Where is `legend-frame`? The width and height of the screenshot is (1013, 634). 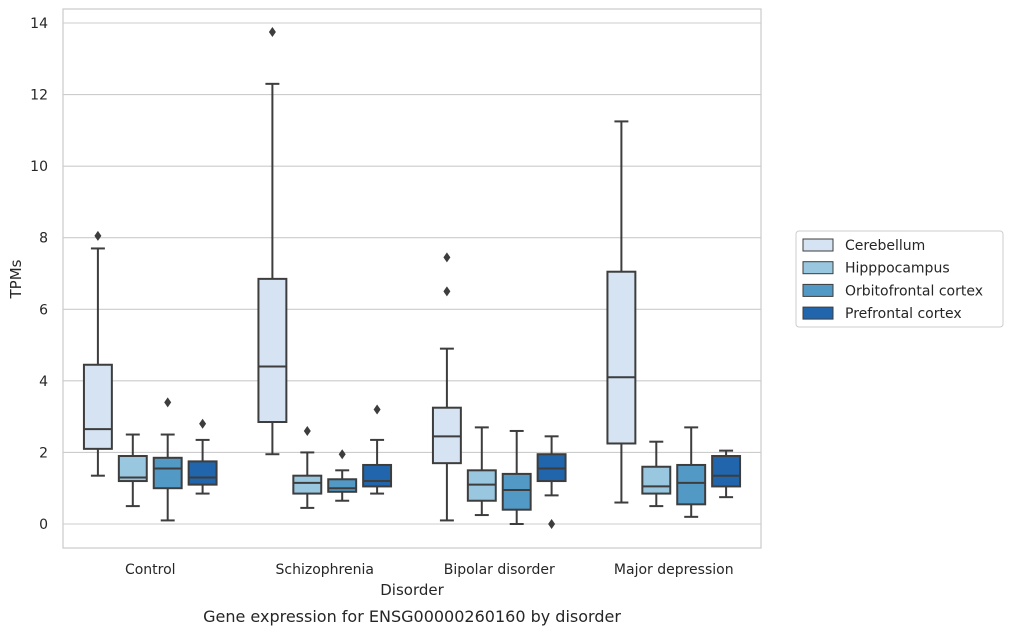
legend-frame is located at coordinates (899, 279).